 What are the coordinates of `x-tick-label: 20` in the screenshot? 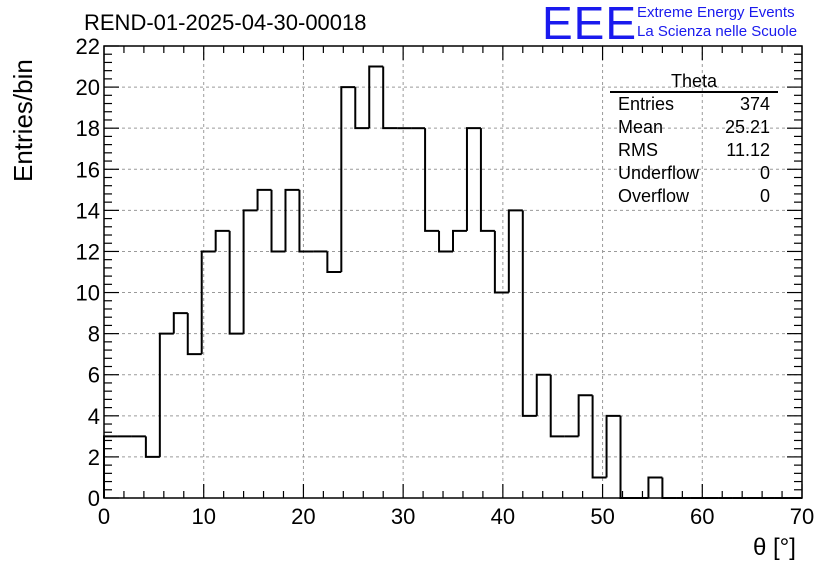 It's located at (303, 516).